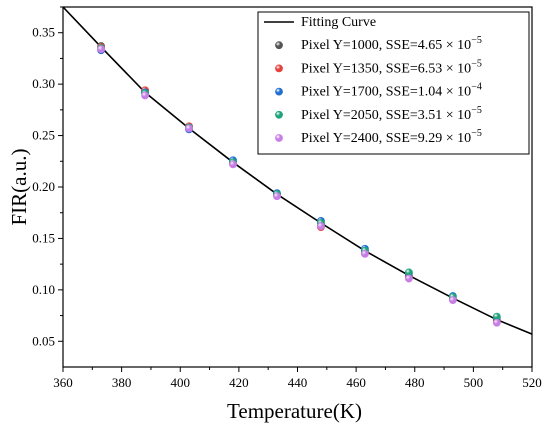 Image resolution: width=550 pixels, height=433 pixels. I want to click on y-tick-label: 0.25, so click(43, 135).